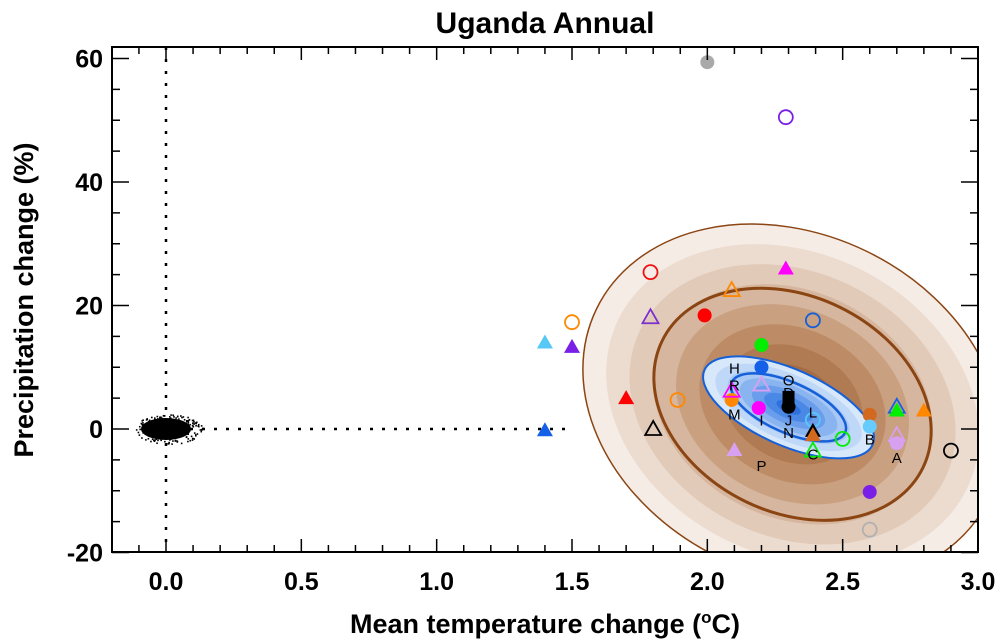 This screenshot has height=643, width=1000. I want to click on y-tick-label: 0, so click(96, 430).